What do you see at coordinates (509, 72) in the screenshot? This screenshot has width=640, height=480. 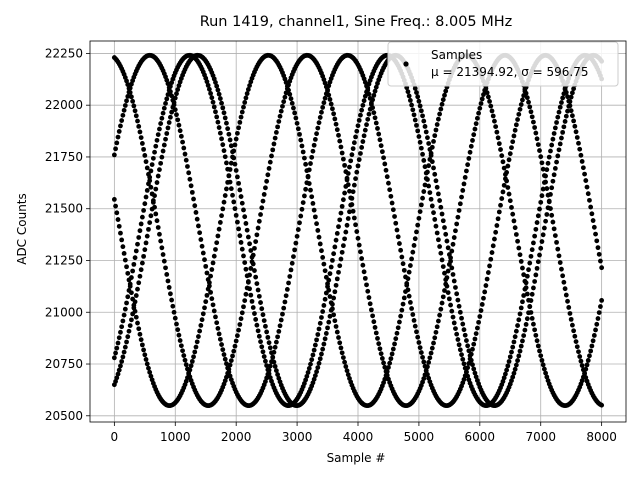 I see `legend-entry-stats: μ = 21394.92, σ = 596.75` at bounding box center [509, 72].